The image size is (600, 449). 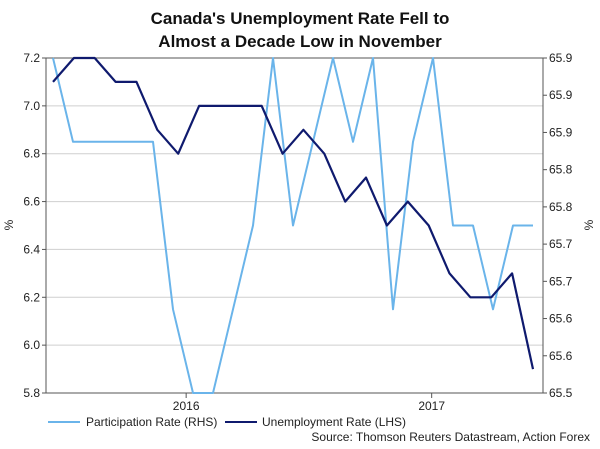 I want to click on left-tick-label: 6.0, so click(x=31, y=345).